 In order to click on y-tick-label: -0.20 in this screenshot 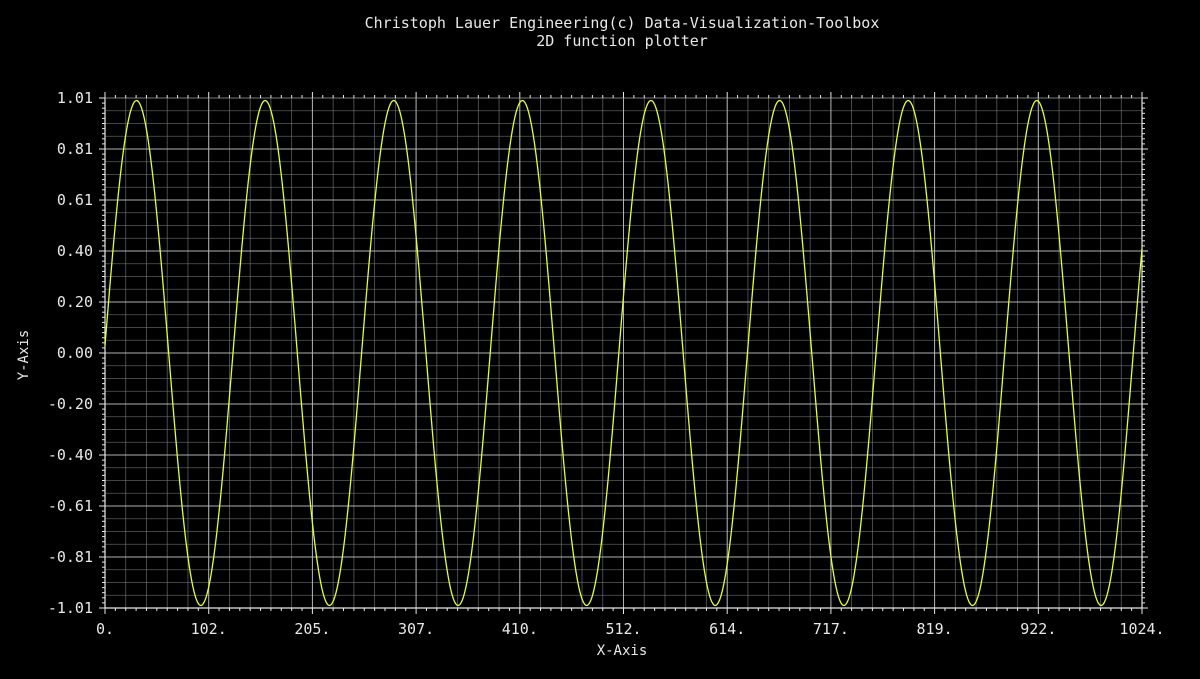, I will do `click(70, 404)`.